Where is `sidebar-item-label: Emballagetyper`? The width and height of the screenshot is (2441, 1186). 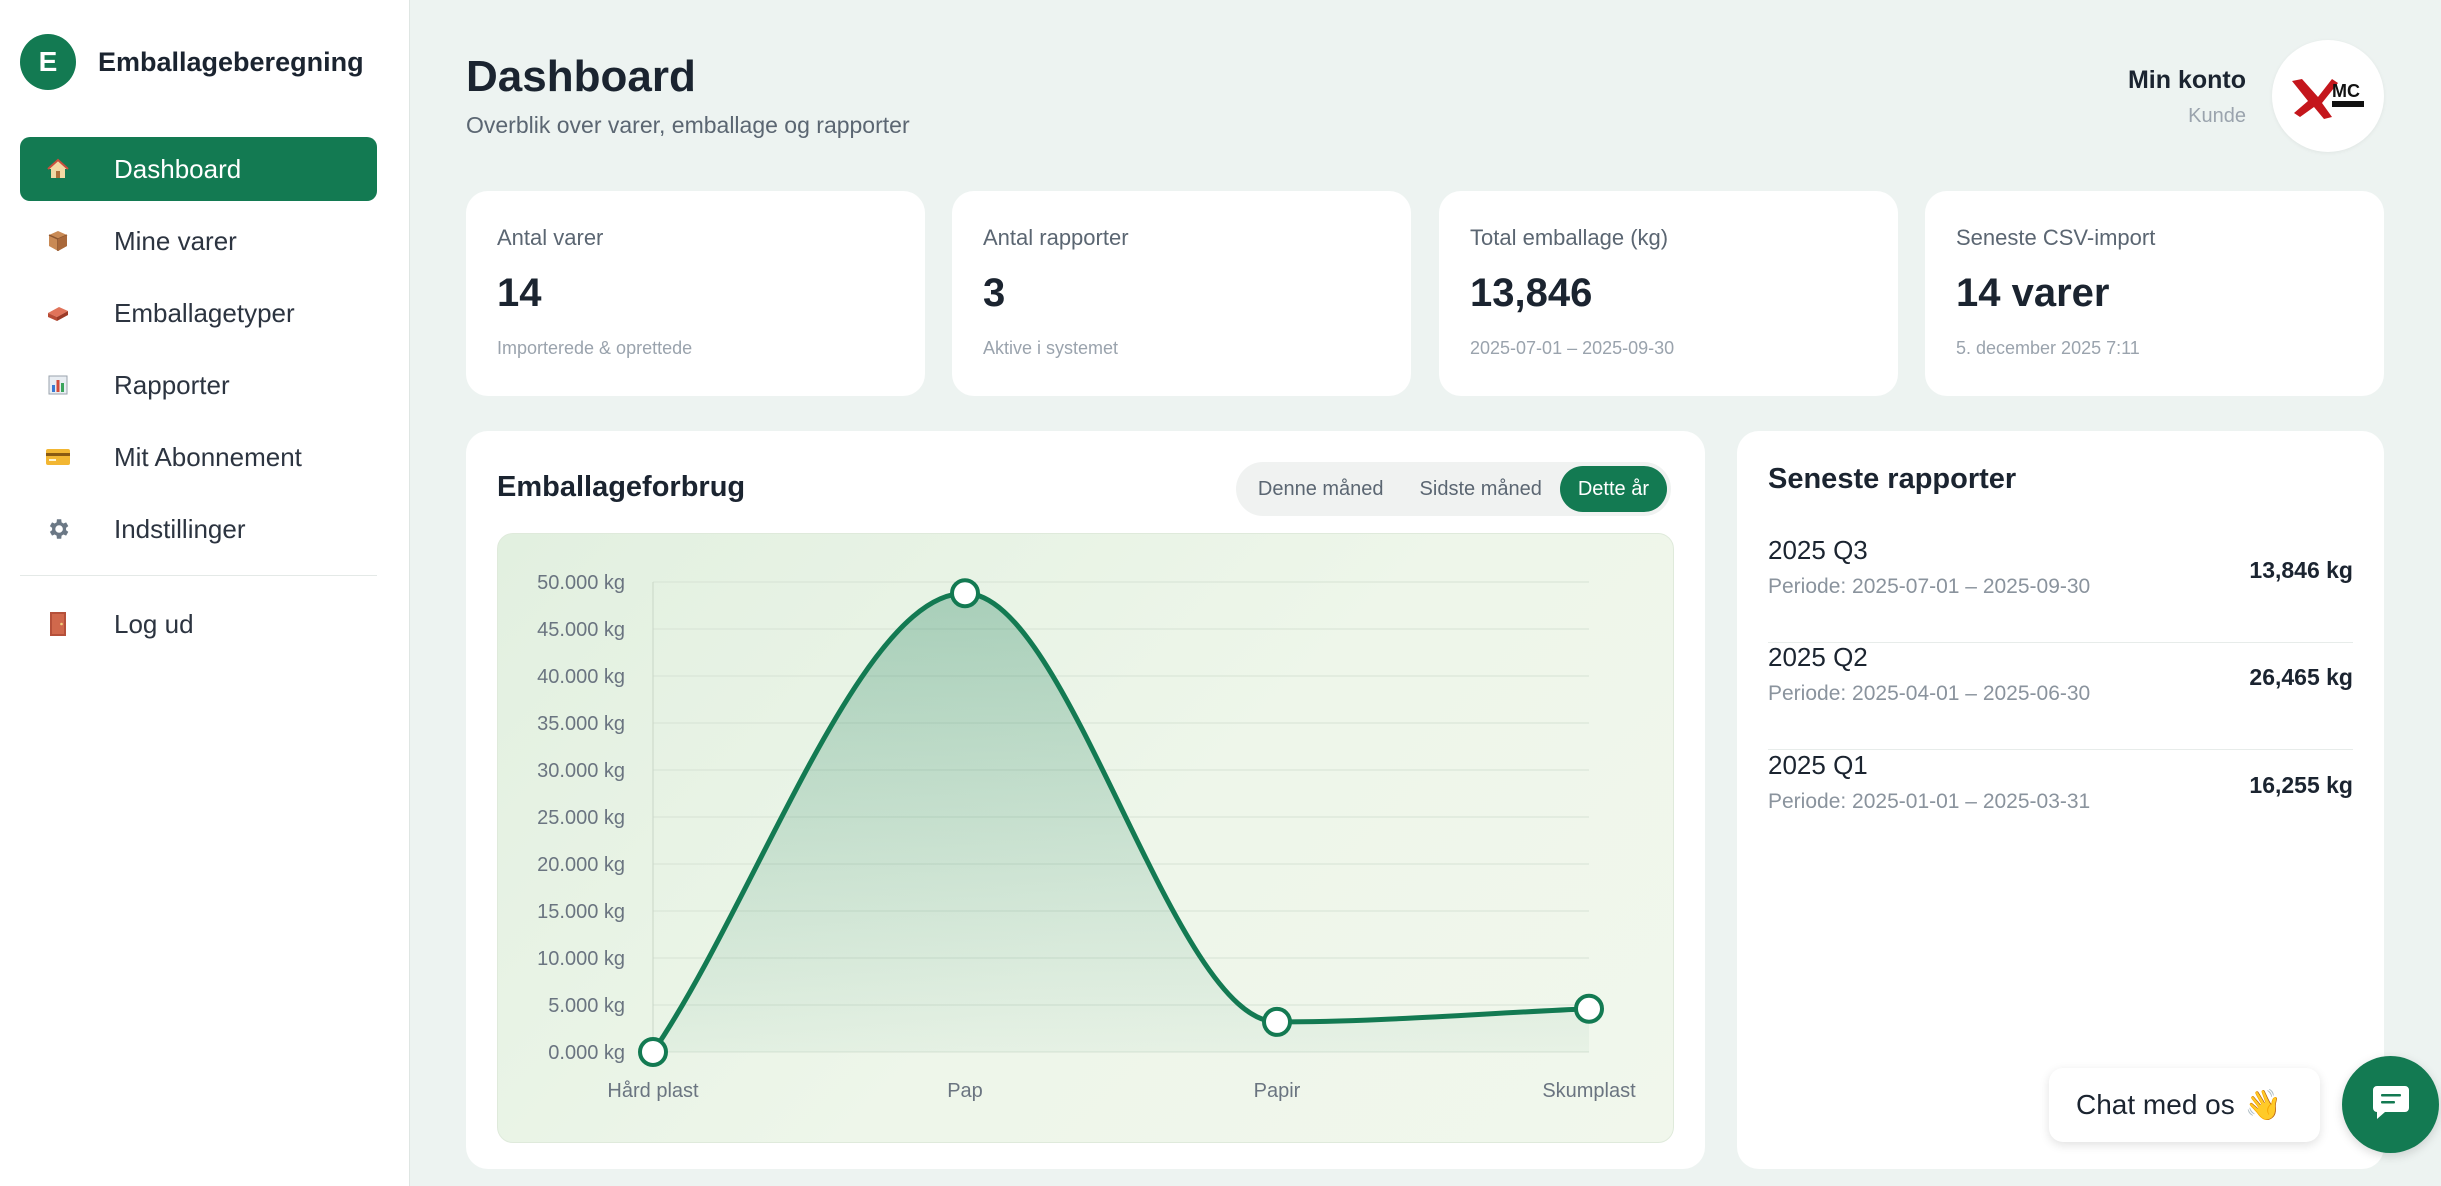
sidebar-item-label: Emballagetyper is located at coordinates (204, 312).